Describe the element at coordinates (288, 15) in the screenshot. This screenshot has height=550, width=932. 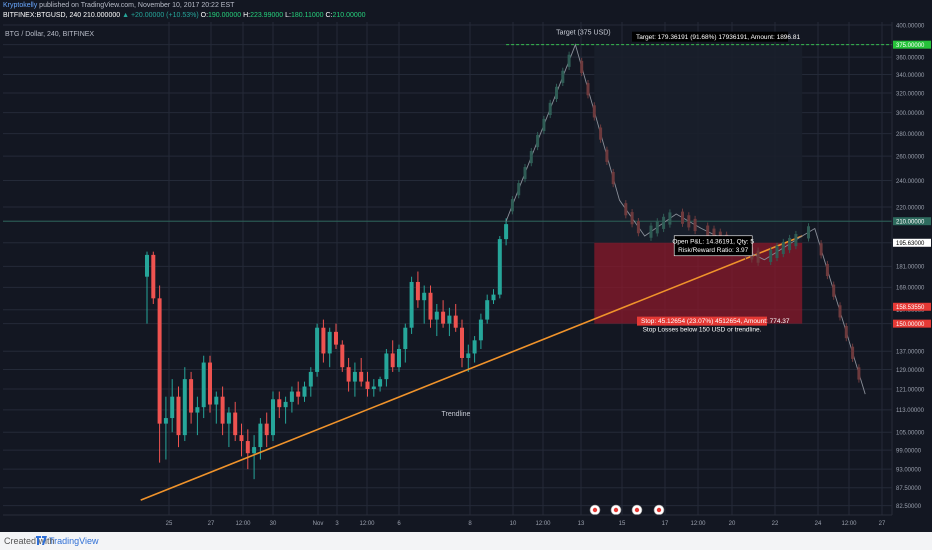
I see `low-label: L:` at that location.